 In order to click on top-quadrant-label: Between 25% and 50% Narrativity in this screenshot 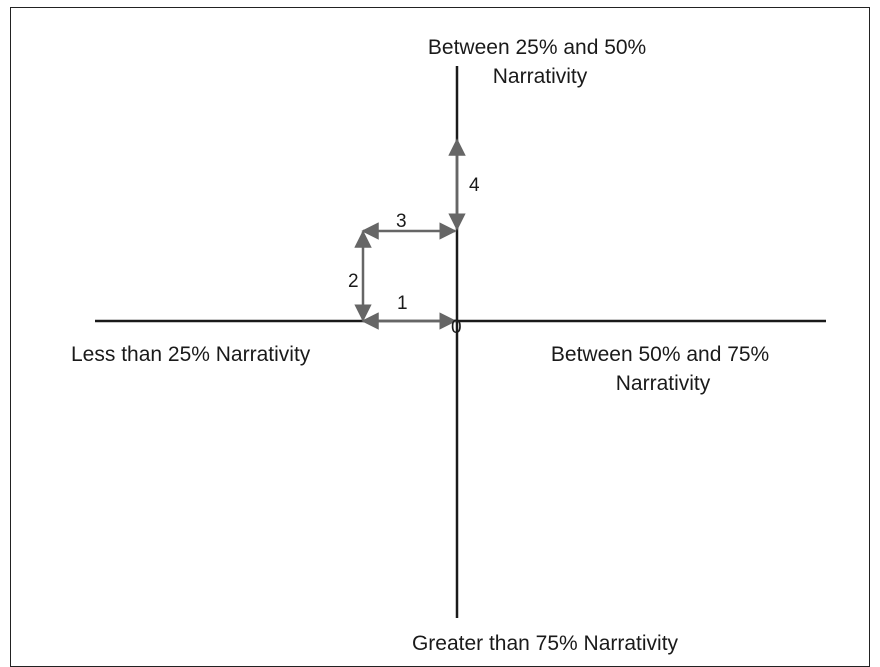, I will do `click(540, 62)`.